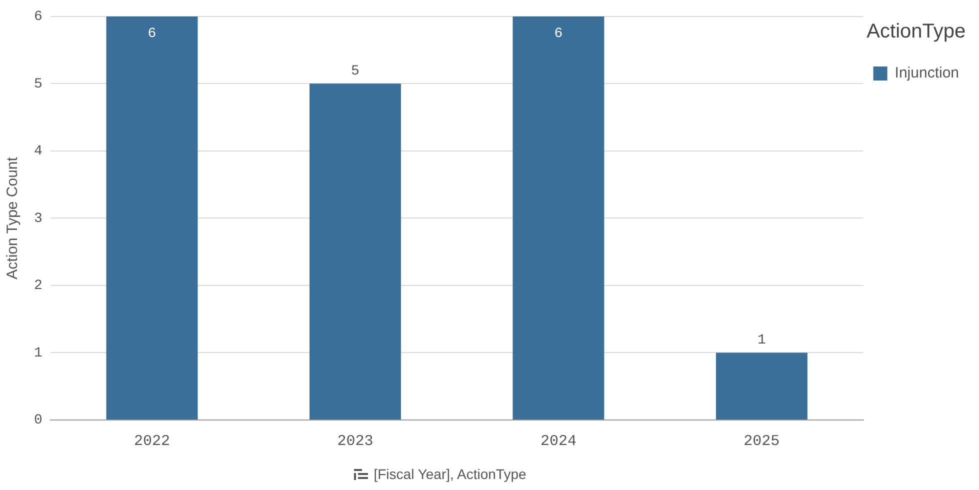 Image resolution: width=979 pixels, height=490 pixels. What do you see at coordinates (38, 353) in the screenshot?
I see `y-tick-label: 1` at bounding box center [38, 353].